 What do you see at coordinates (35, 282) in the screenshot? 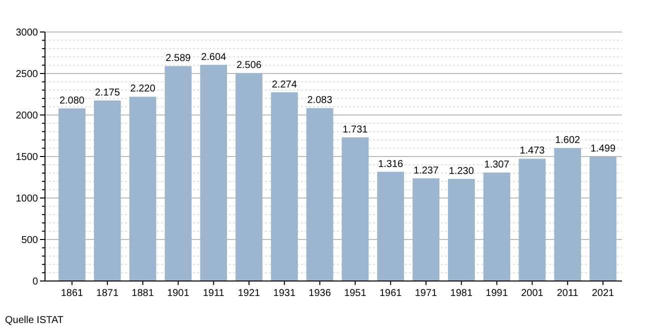
I see `y-tick-label: 0` at bounding box center [35, 282].